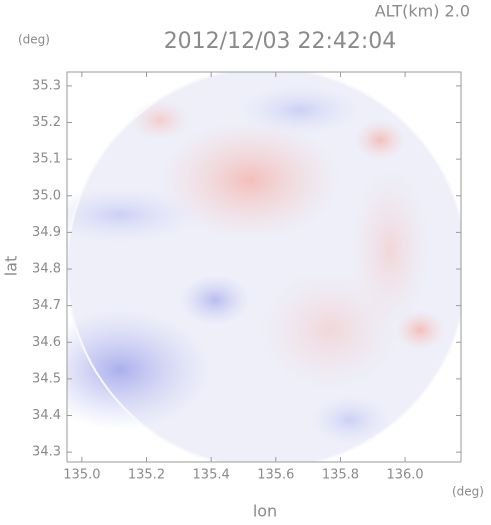 The height and width of the screenshot is (525, 491). I want to click on y-tick-label: 34.3, so click(46, 452).